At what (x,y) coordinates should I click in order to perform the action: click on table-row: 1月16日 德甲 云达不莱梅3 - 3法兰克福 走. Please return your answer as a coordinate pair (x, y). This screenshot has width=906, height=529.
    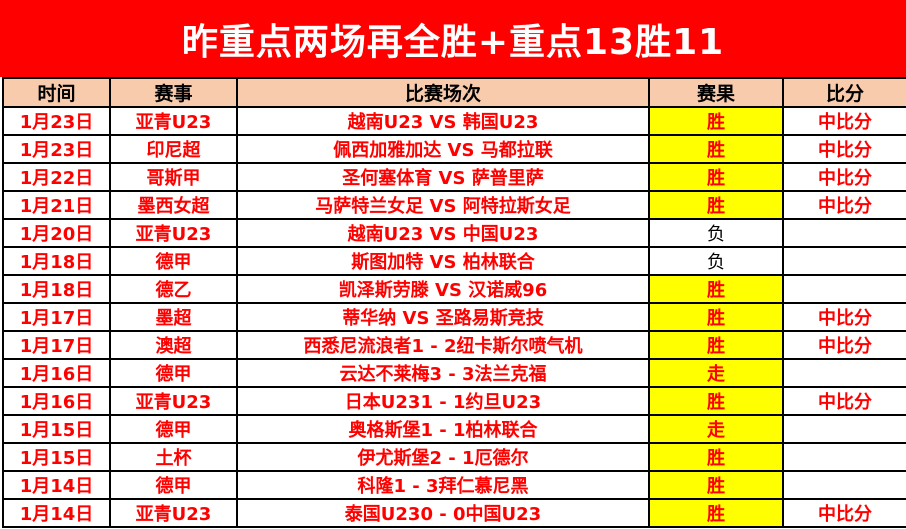
    Looking at the image, I should click on (454, 373).